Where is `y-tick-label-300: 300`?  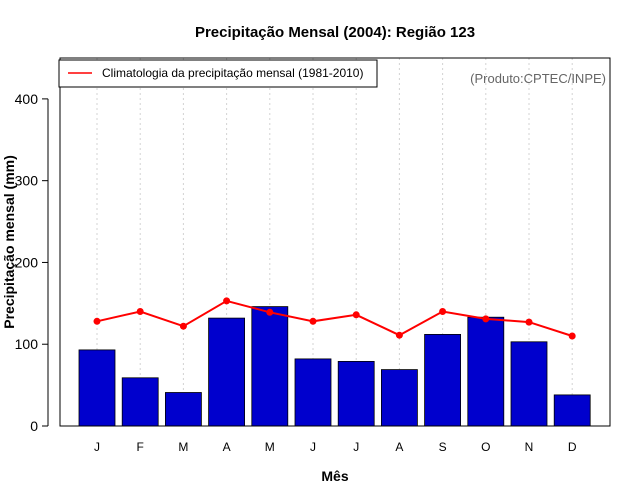 y-tick-label-300: 300 is located at coordinates (27, 181).